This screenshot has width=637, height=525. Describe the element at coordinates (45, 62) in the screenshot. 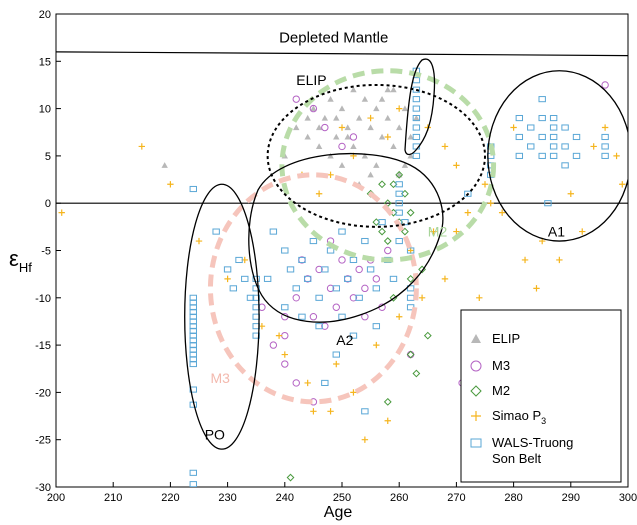

I see `y-tick-label: 15` at that location.